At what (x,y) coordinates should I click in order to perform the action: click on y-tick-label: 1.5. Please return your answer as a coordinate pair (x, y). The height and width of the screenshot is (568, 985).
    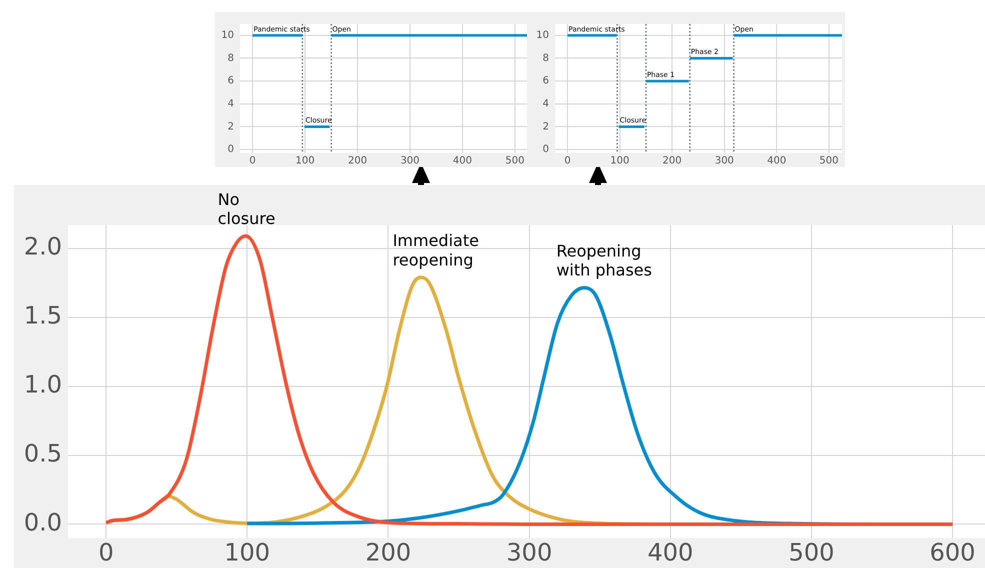
    Looking at the image, I should click on (43, 316).